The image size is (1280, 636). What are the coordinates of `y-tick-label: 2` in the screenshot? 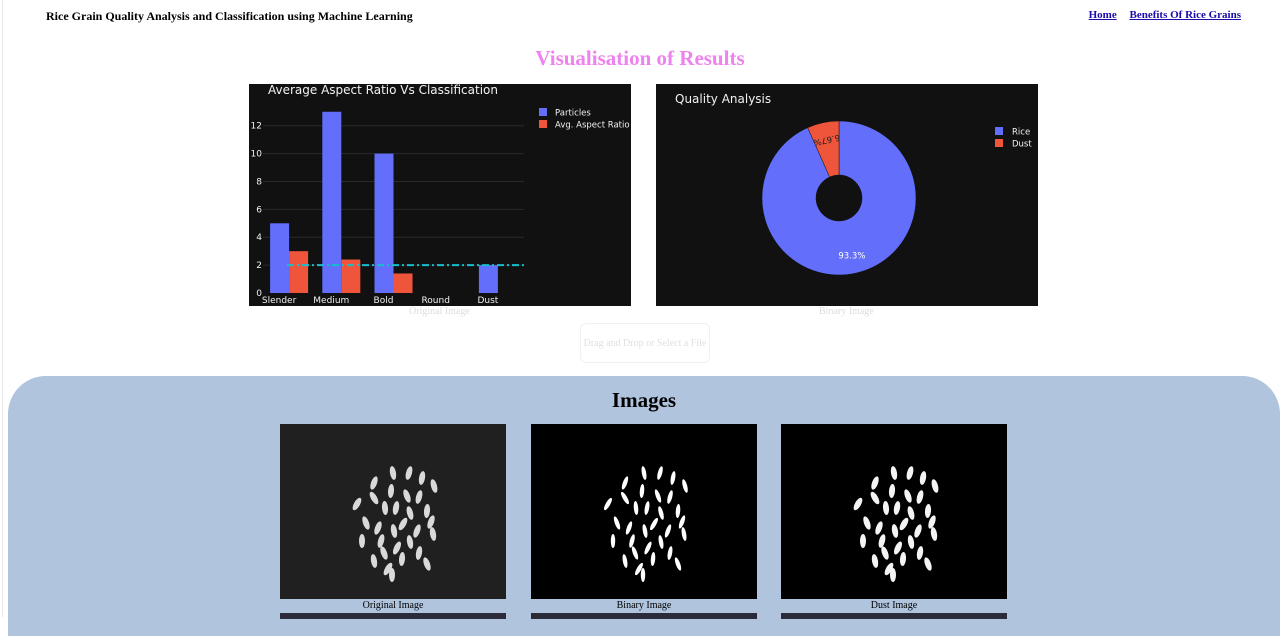 It's located at (259, 266).